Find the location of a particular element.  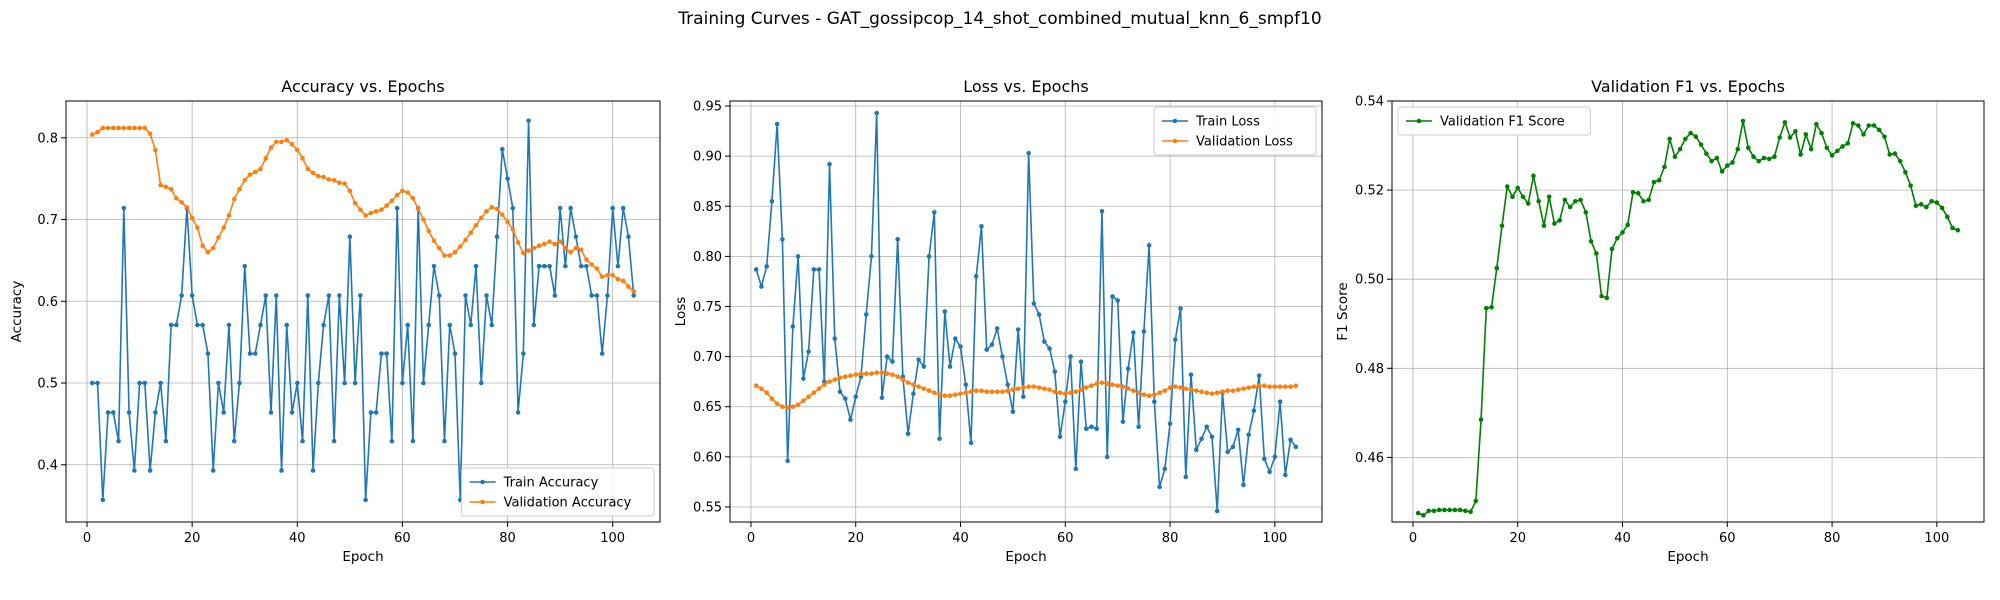

x-axis-label: Epoch is located at coordinates (362, 557).